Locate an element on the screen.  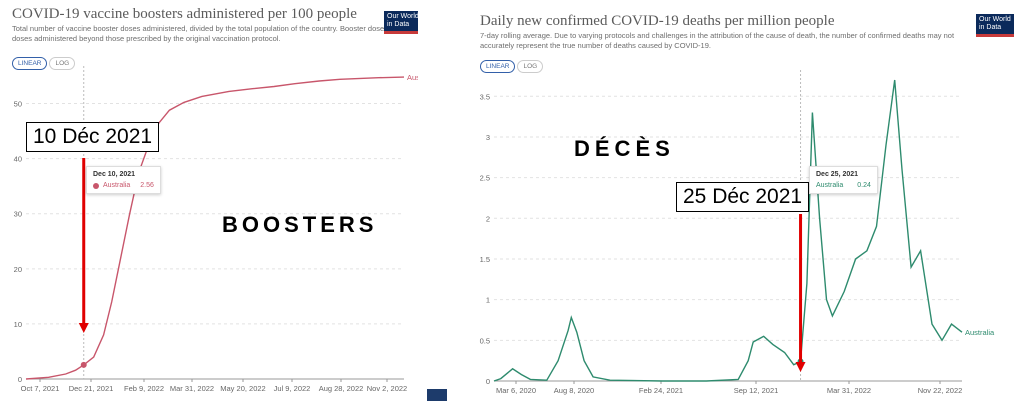
x-tick-label: Feb 9, 2022 is located at coordinates (144, 388).